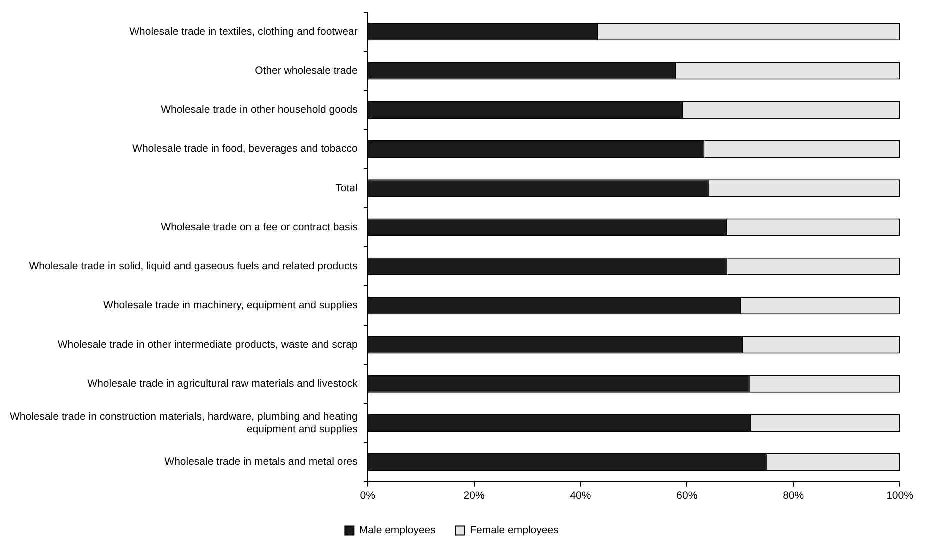 The height and width of the screenshot is (550, 930). What do you see at coordinates (368, 496) in the screenshot?
I see `x-tick-label: 0%` at bounding box center [368, 496].